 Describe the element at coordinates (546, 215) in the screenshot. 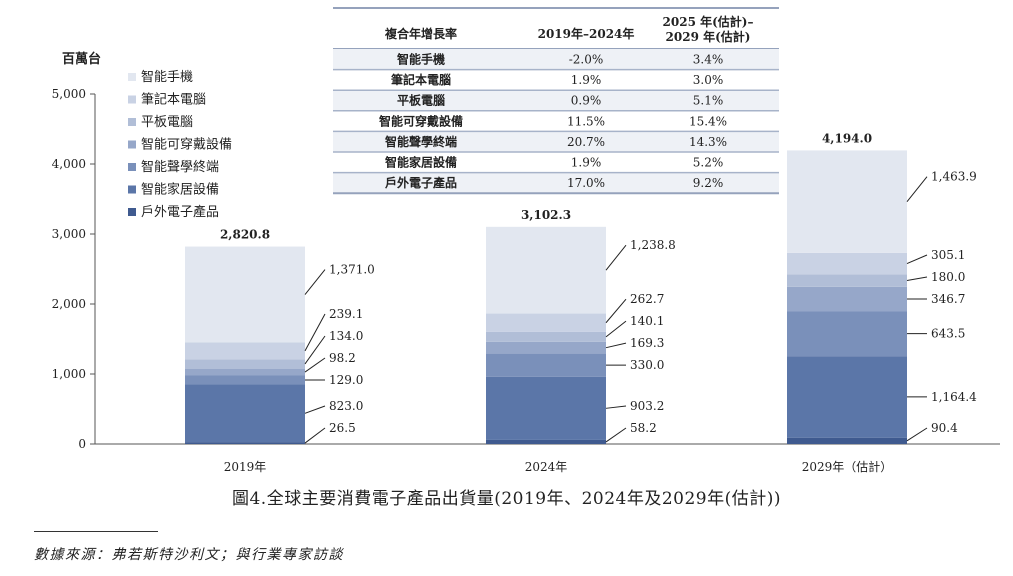

I see `bar-total-label: 3,102.3` at that location.